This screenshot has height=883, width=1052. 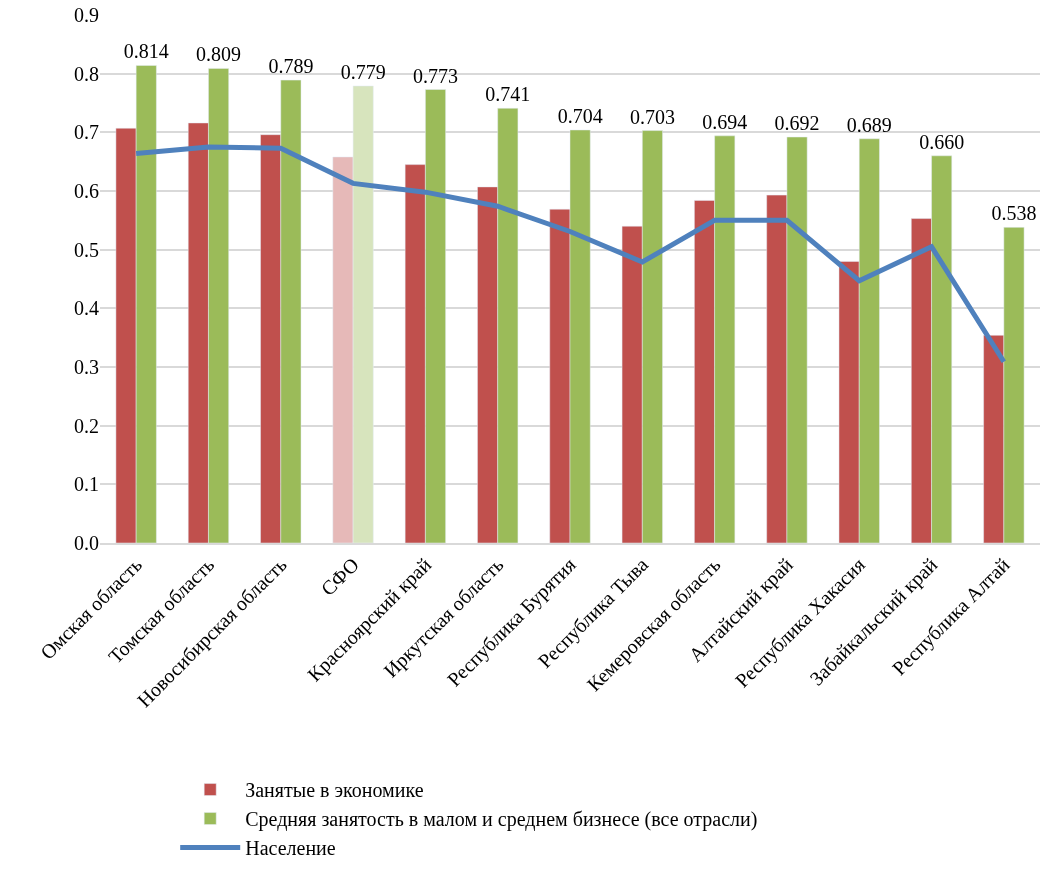 I want to click on y-tick-label: 0.8, so click(x=86, y=73).